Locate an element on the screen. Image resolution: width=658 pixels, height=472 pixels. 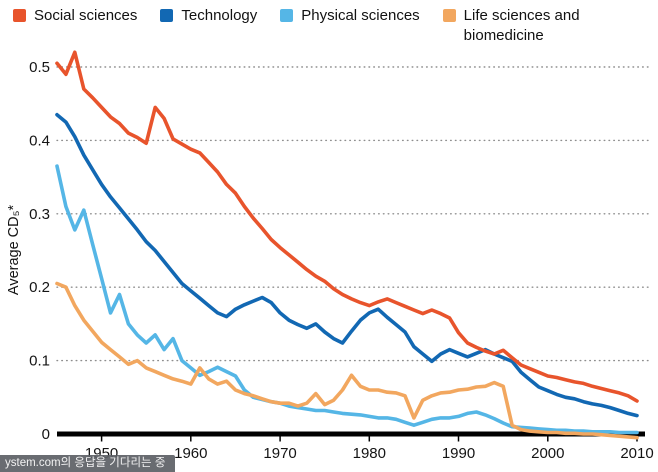
legend-item-life-sciences: Life sciences and biomedicine is located at coordinates (513, 25).